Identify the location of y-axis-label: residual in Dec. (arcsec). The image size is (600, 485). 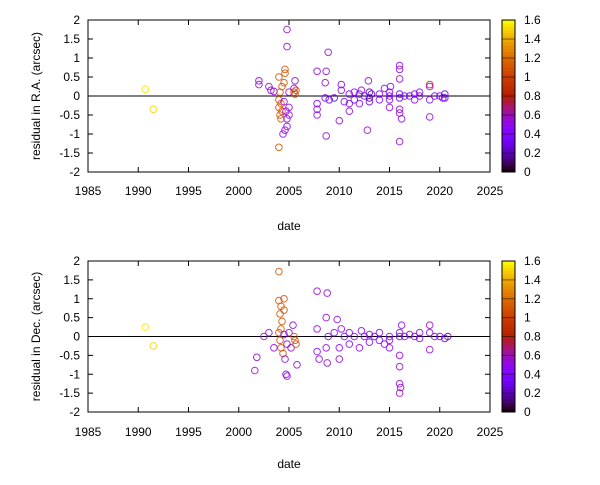
(36, 336).